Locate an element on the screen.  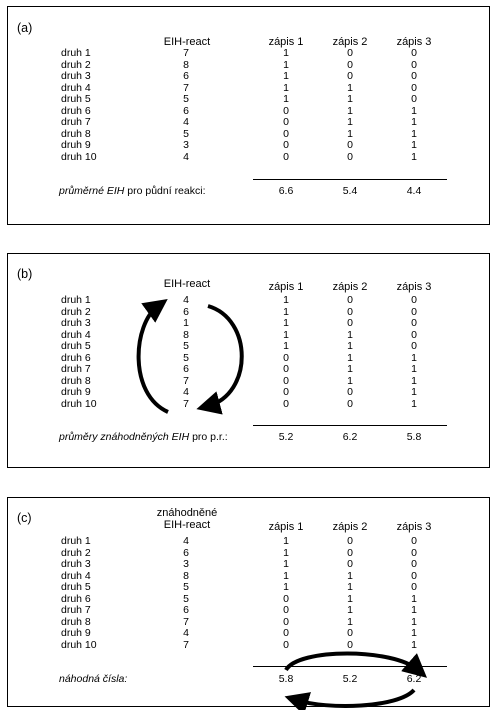
react-value: 8 is located at coordinates (186, 334).